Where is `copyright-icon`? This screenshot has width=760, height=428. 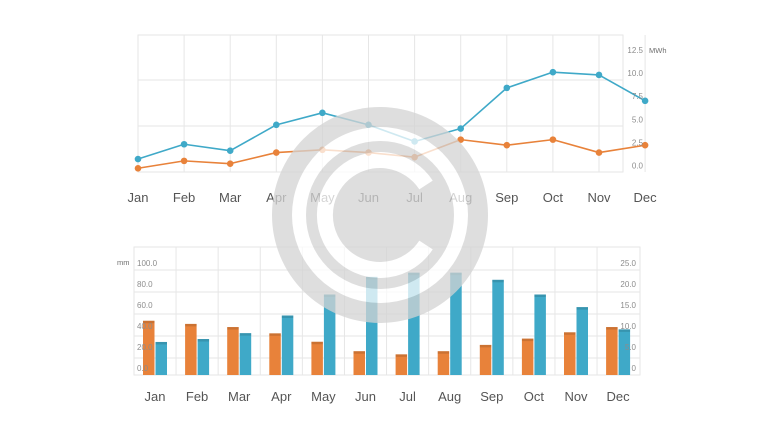 copyright-icon is located at coordinates (380, 215).